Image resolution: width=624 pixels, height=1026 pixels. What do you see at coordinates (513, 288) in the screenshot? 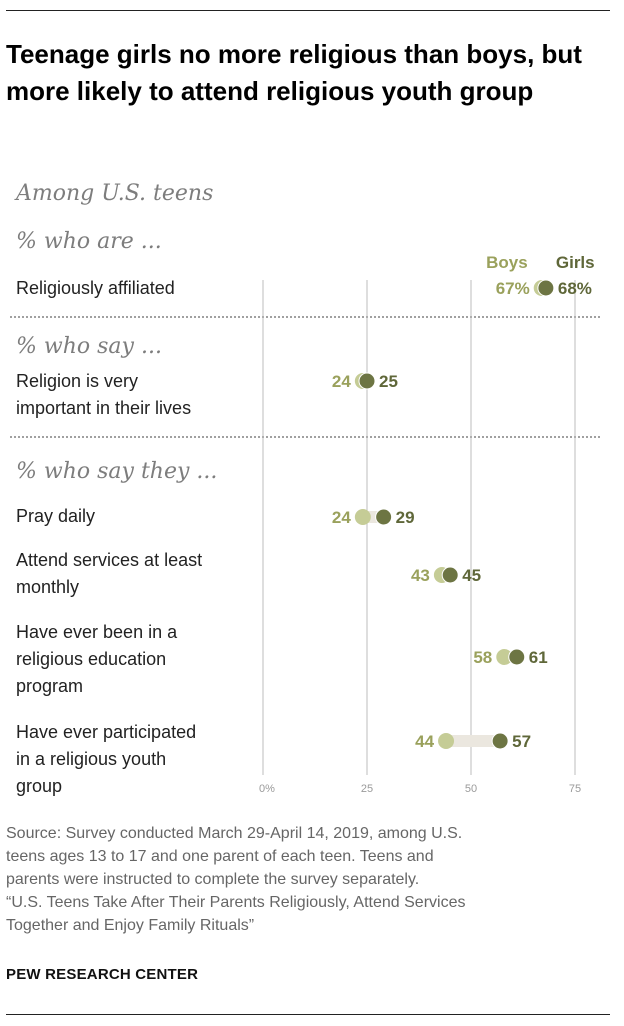
I see `boys-value-label: 67%` at bounding box center [513, 288].